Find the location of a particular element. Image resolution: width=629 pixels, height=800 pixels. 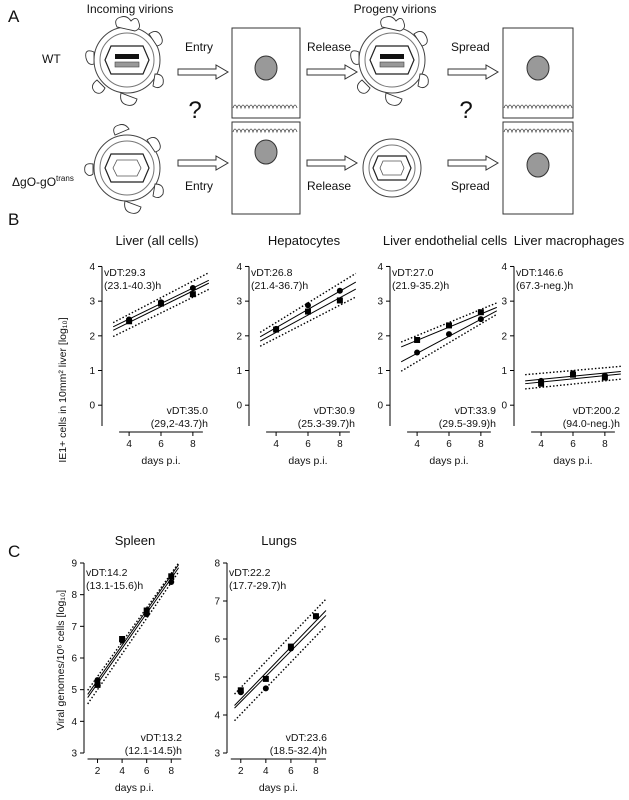

cell-wt-neighbour is located at coordinates (538, 73).